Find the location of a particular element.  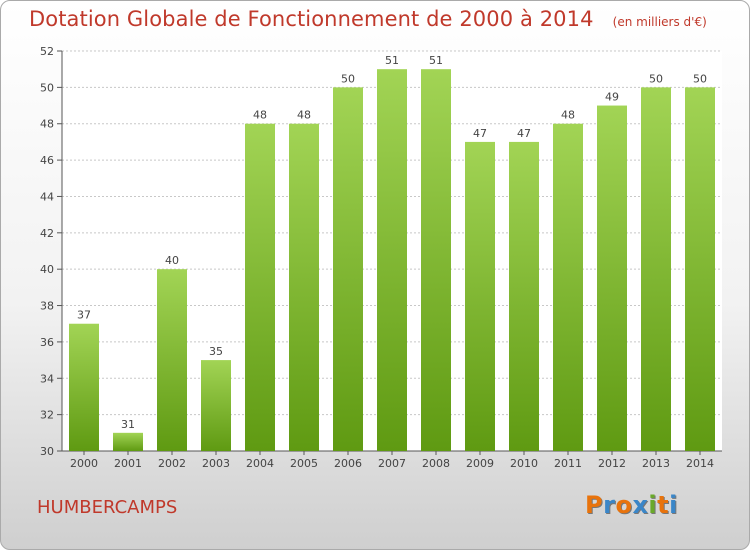

y-tick-label: 40 is located at coordinates (47, 269).